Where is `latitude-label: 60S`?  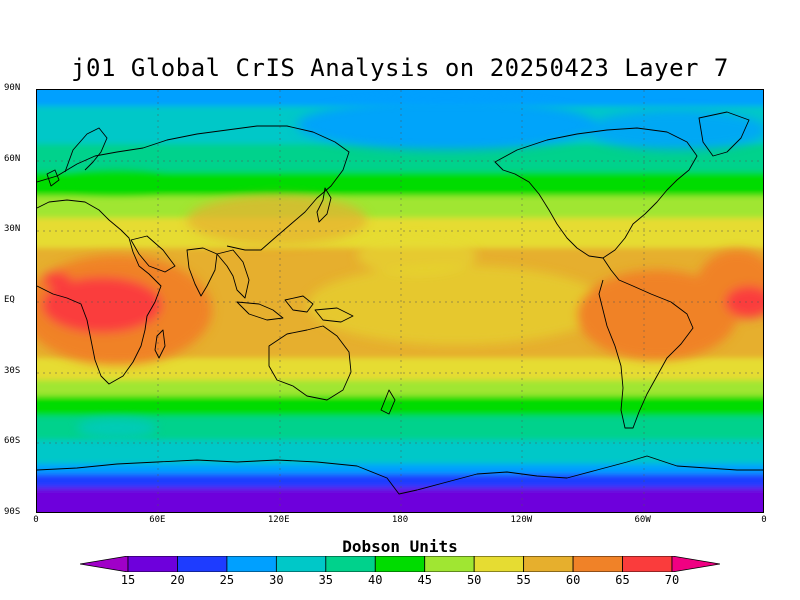 latitude-label: 60S is located at coordinates (12, 441).